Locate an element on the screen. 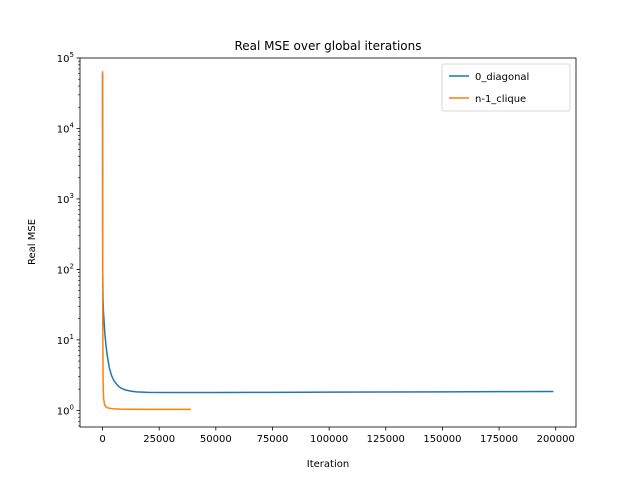 This screenshot has height=480, width=640. x-tick-label: 75000 is located at coordinates (273, 439).